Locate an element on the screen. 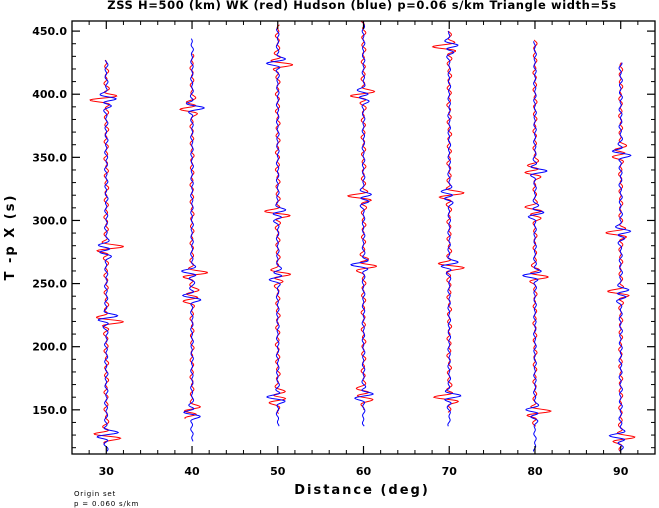 The image size is (659, 508). footnote-origin: Origin set is located at coordinates (95, 494).